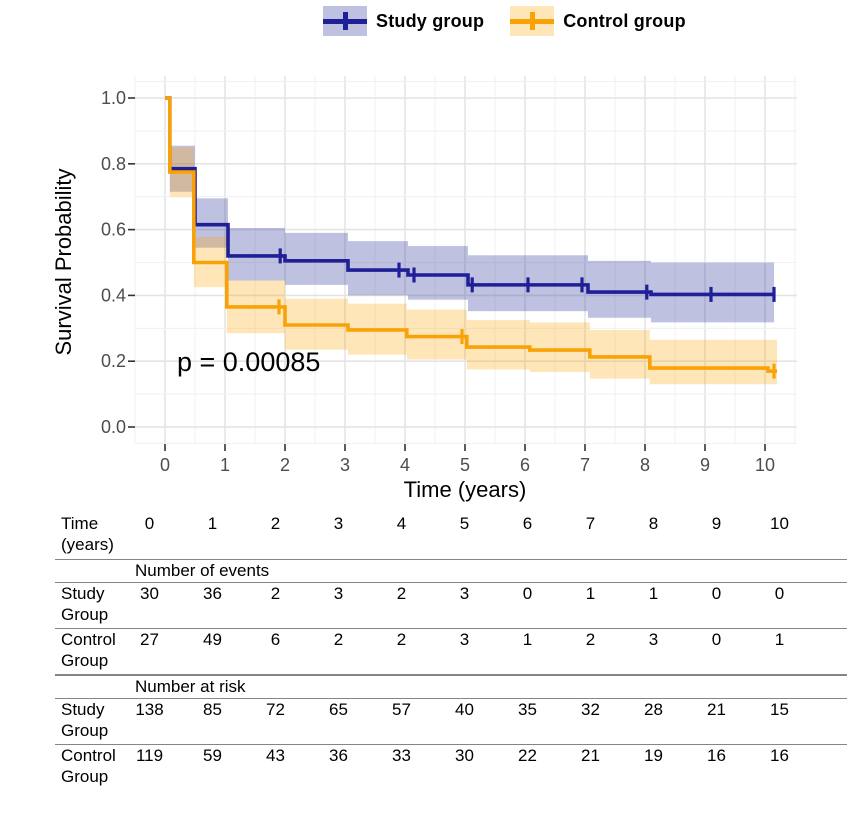 The width and height of the screenshot is (862, 813). I want to click on table-cell: 10, so click(779, 523).